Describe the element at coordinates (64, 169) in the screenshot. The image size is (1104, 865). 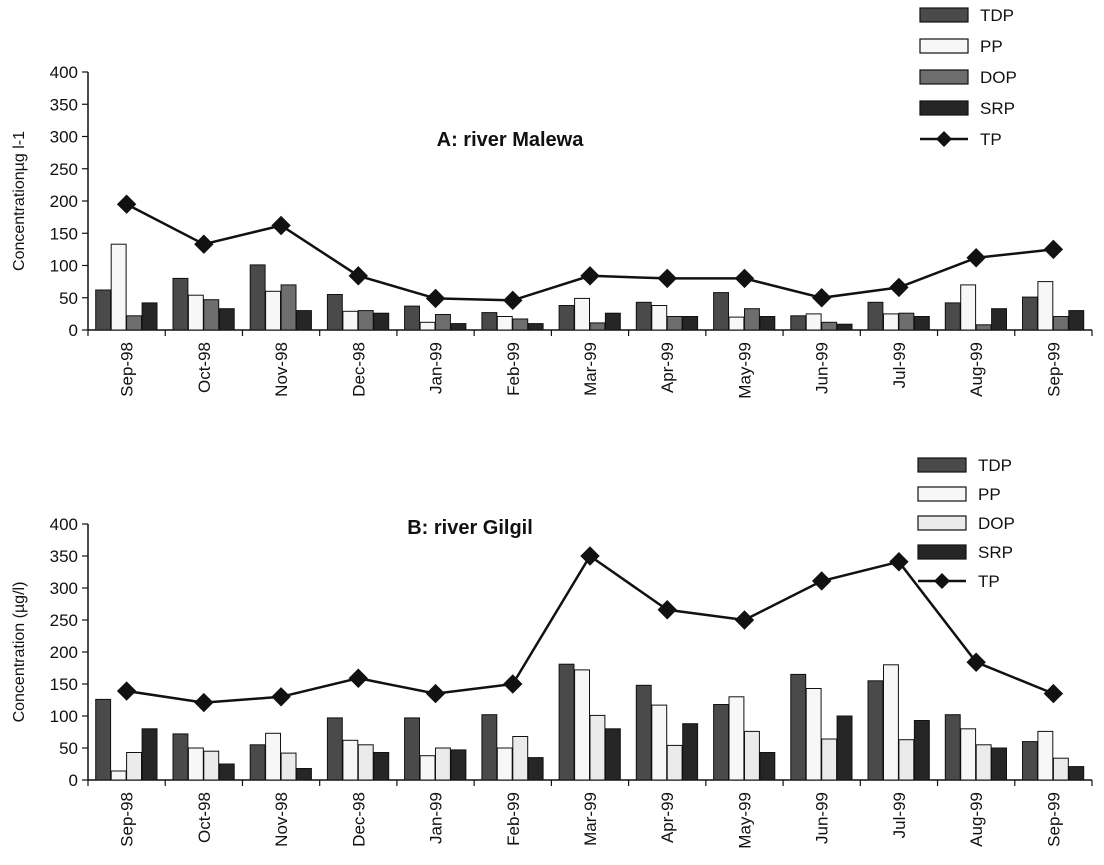
I see `y-tick-label: 250` at that location.